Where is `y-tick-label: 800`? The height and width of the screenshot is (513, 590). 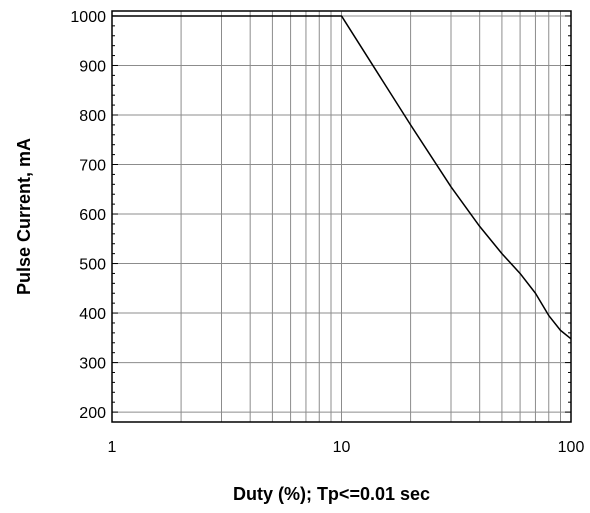
y-tick-label: 800 is located at coordinates (92, 116).